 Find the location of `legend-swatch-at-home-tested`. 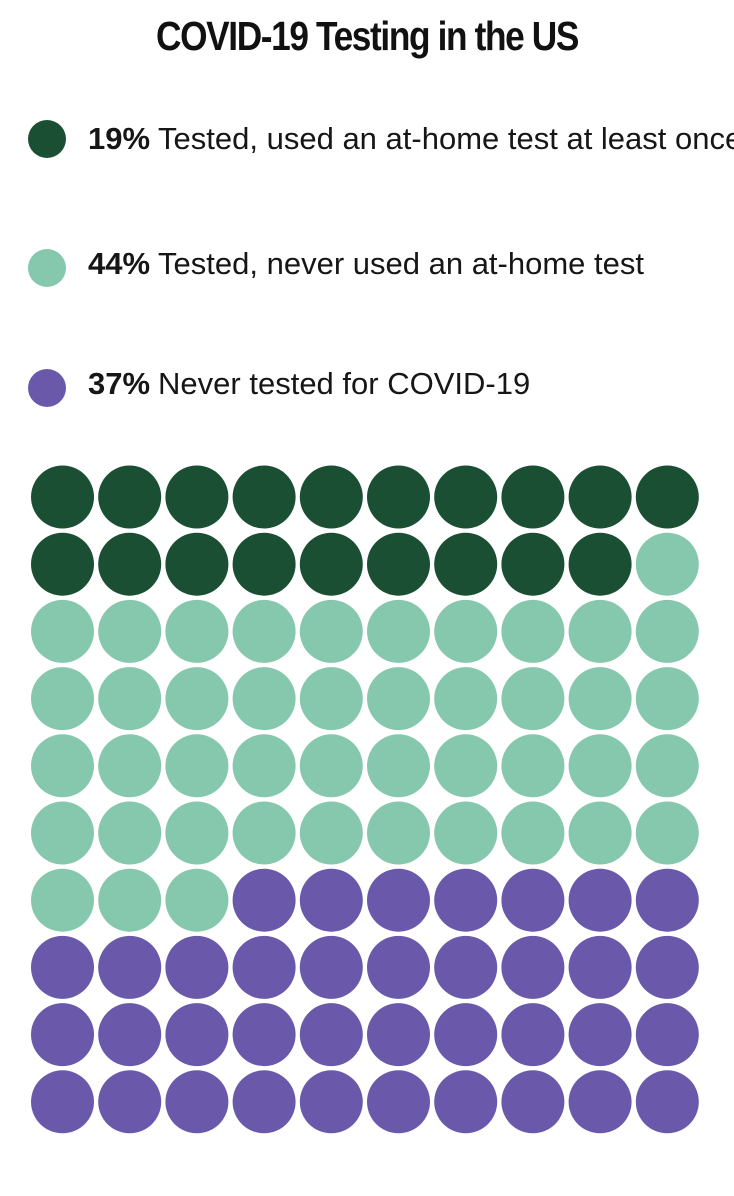

legend-swatch-at-home-tested is located at coordinates (47, 139).